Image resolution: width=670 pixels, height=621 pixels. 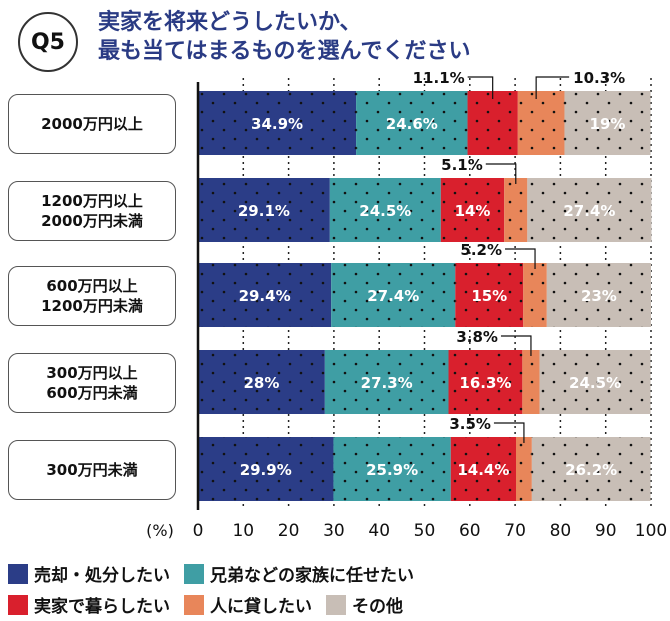 What do you see at coordinates (599, 78) in the screenshot?
I see `data-label: 10.3%` at bounding box center [599, 78].